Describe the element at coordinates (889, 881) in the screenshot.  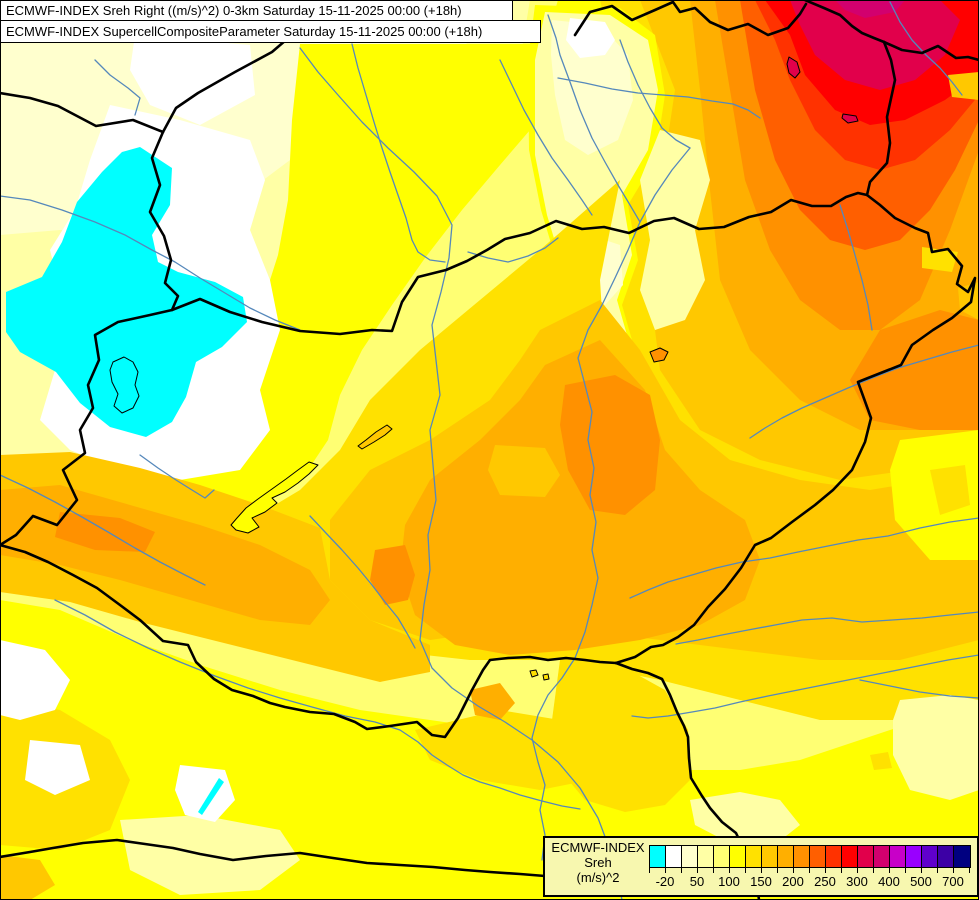
I see `legend-tick-label: 400` at that location.